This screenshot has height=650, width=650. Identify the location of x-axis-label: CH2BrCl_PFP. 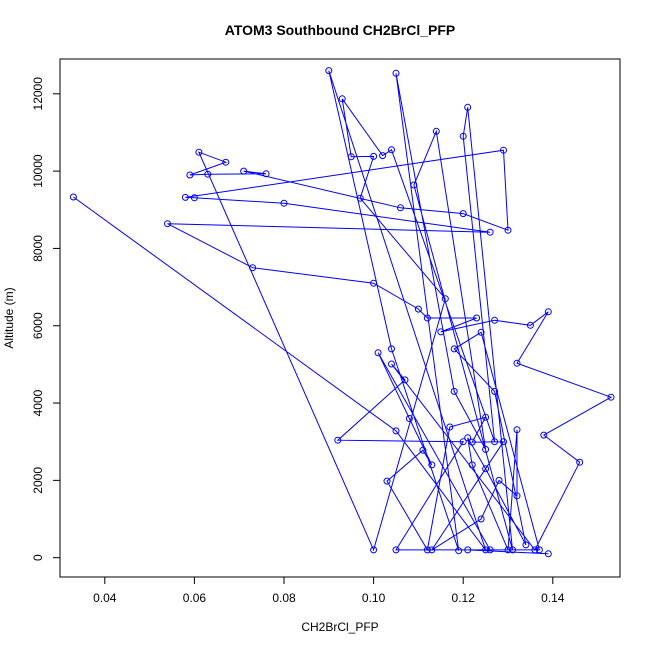
(339, 627).